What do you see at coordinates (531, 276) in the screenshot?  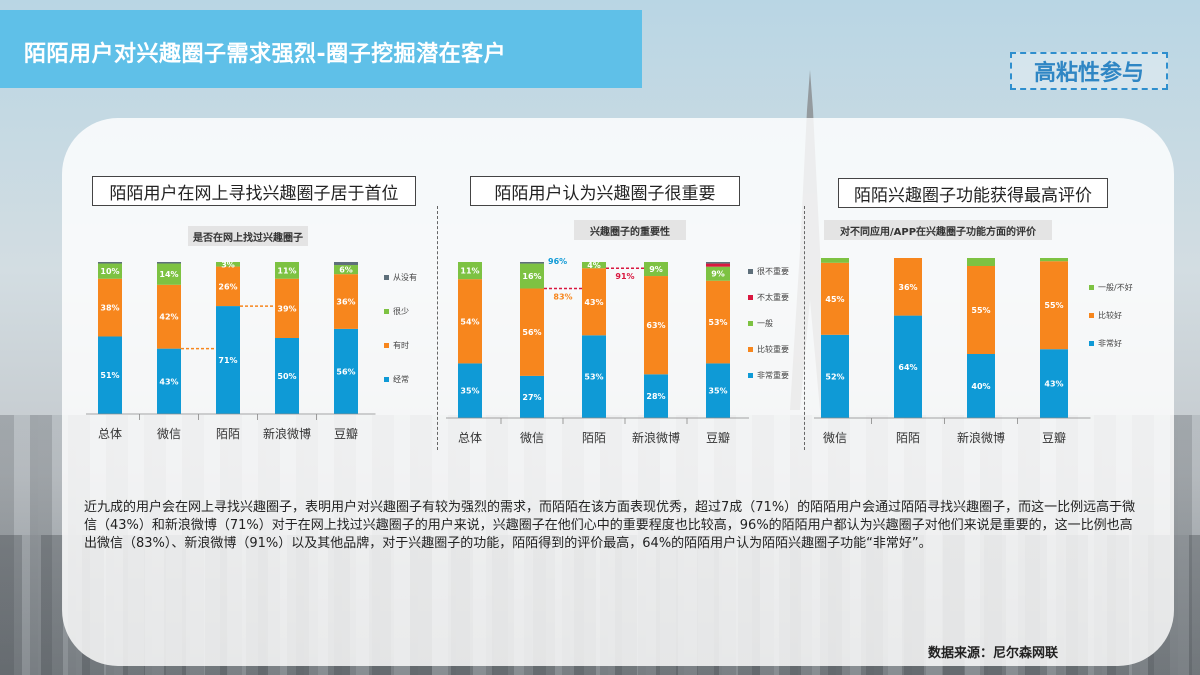 I see `data-label: 16%` at bounding box center [531, 276].